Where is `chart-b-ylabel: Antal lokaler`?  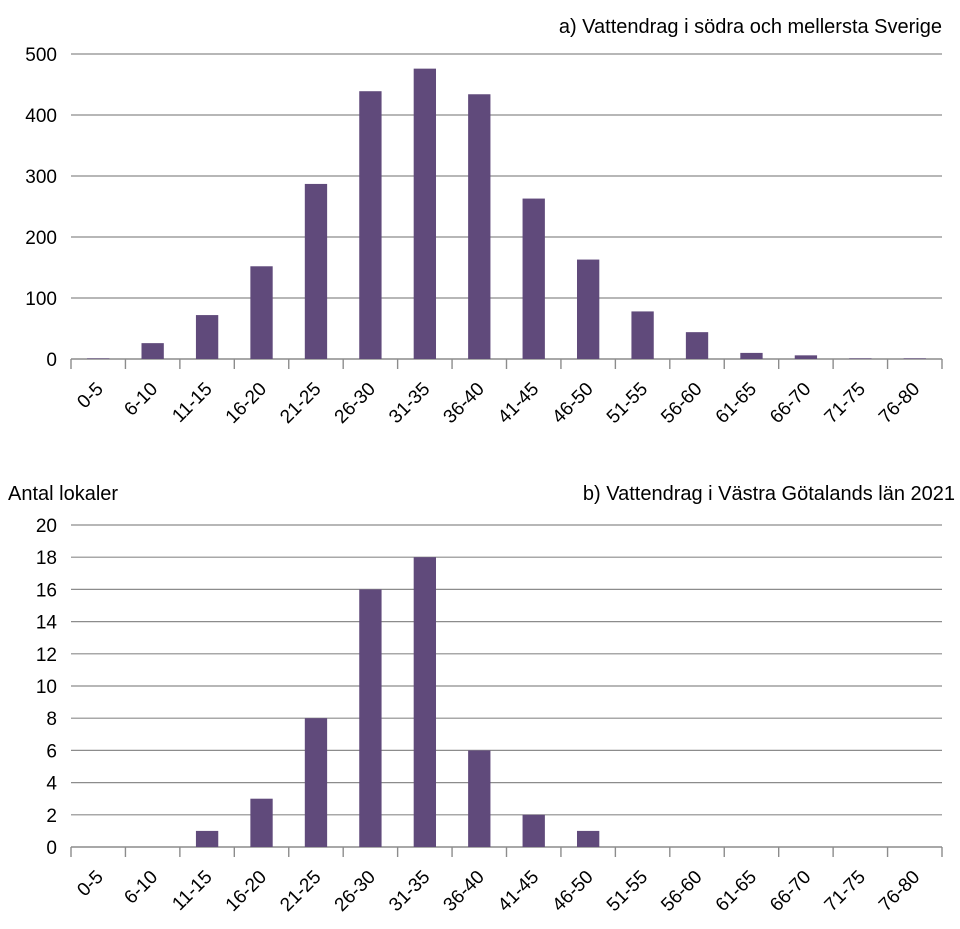
chart-b-ylabel: Antal lokaler is located at coordinates (63, 494).